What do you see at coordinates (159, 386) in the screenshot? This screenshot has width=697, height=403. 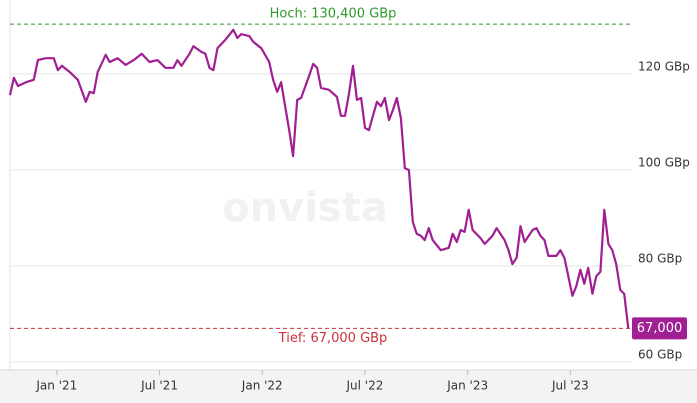 I see `x-tick-label: Jul '21` at bounding box center [159, 386].